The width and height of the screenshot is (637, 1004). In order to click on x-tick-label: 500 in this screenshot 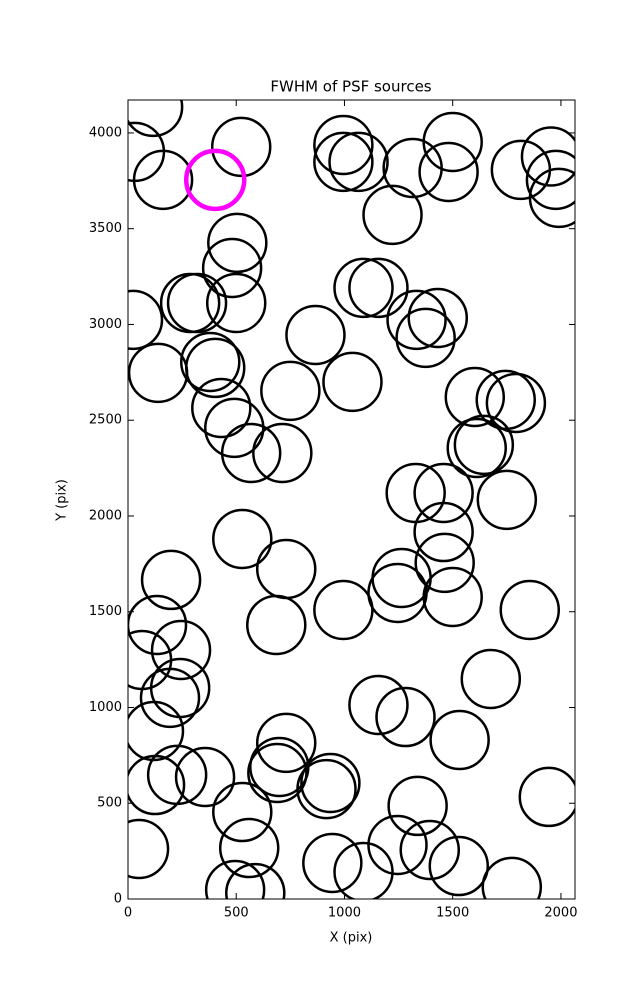, I will do `click(236, 913)`.